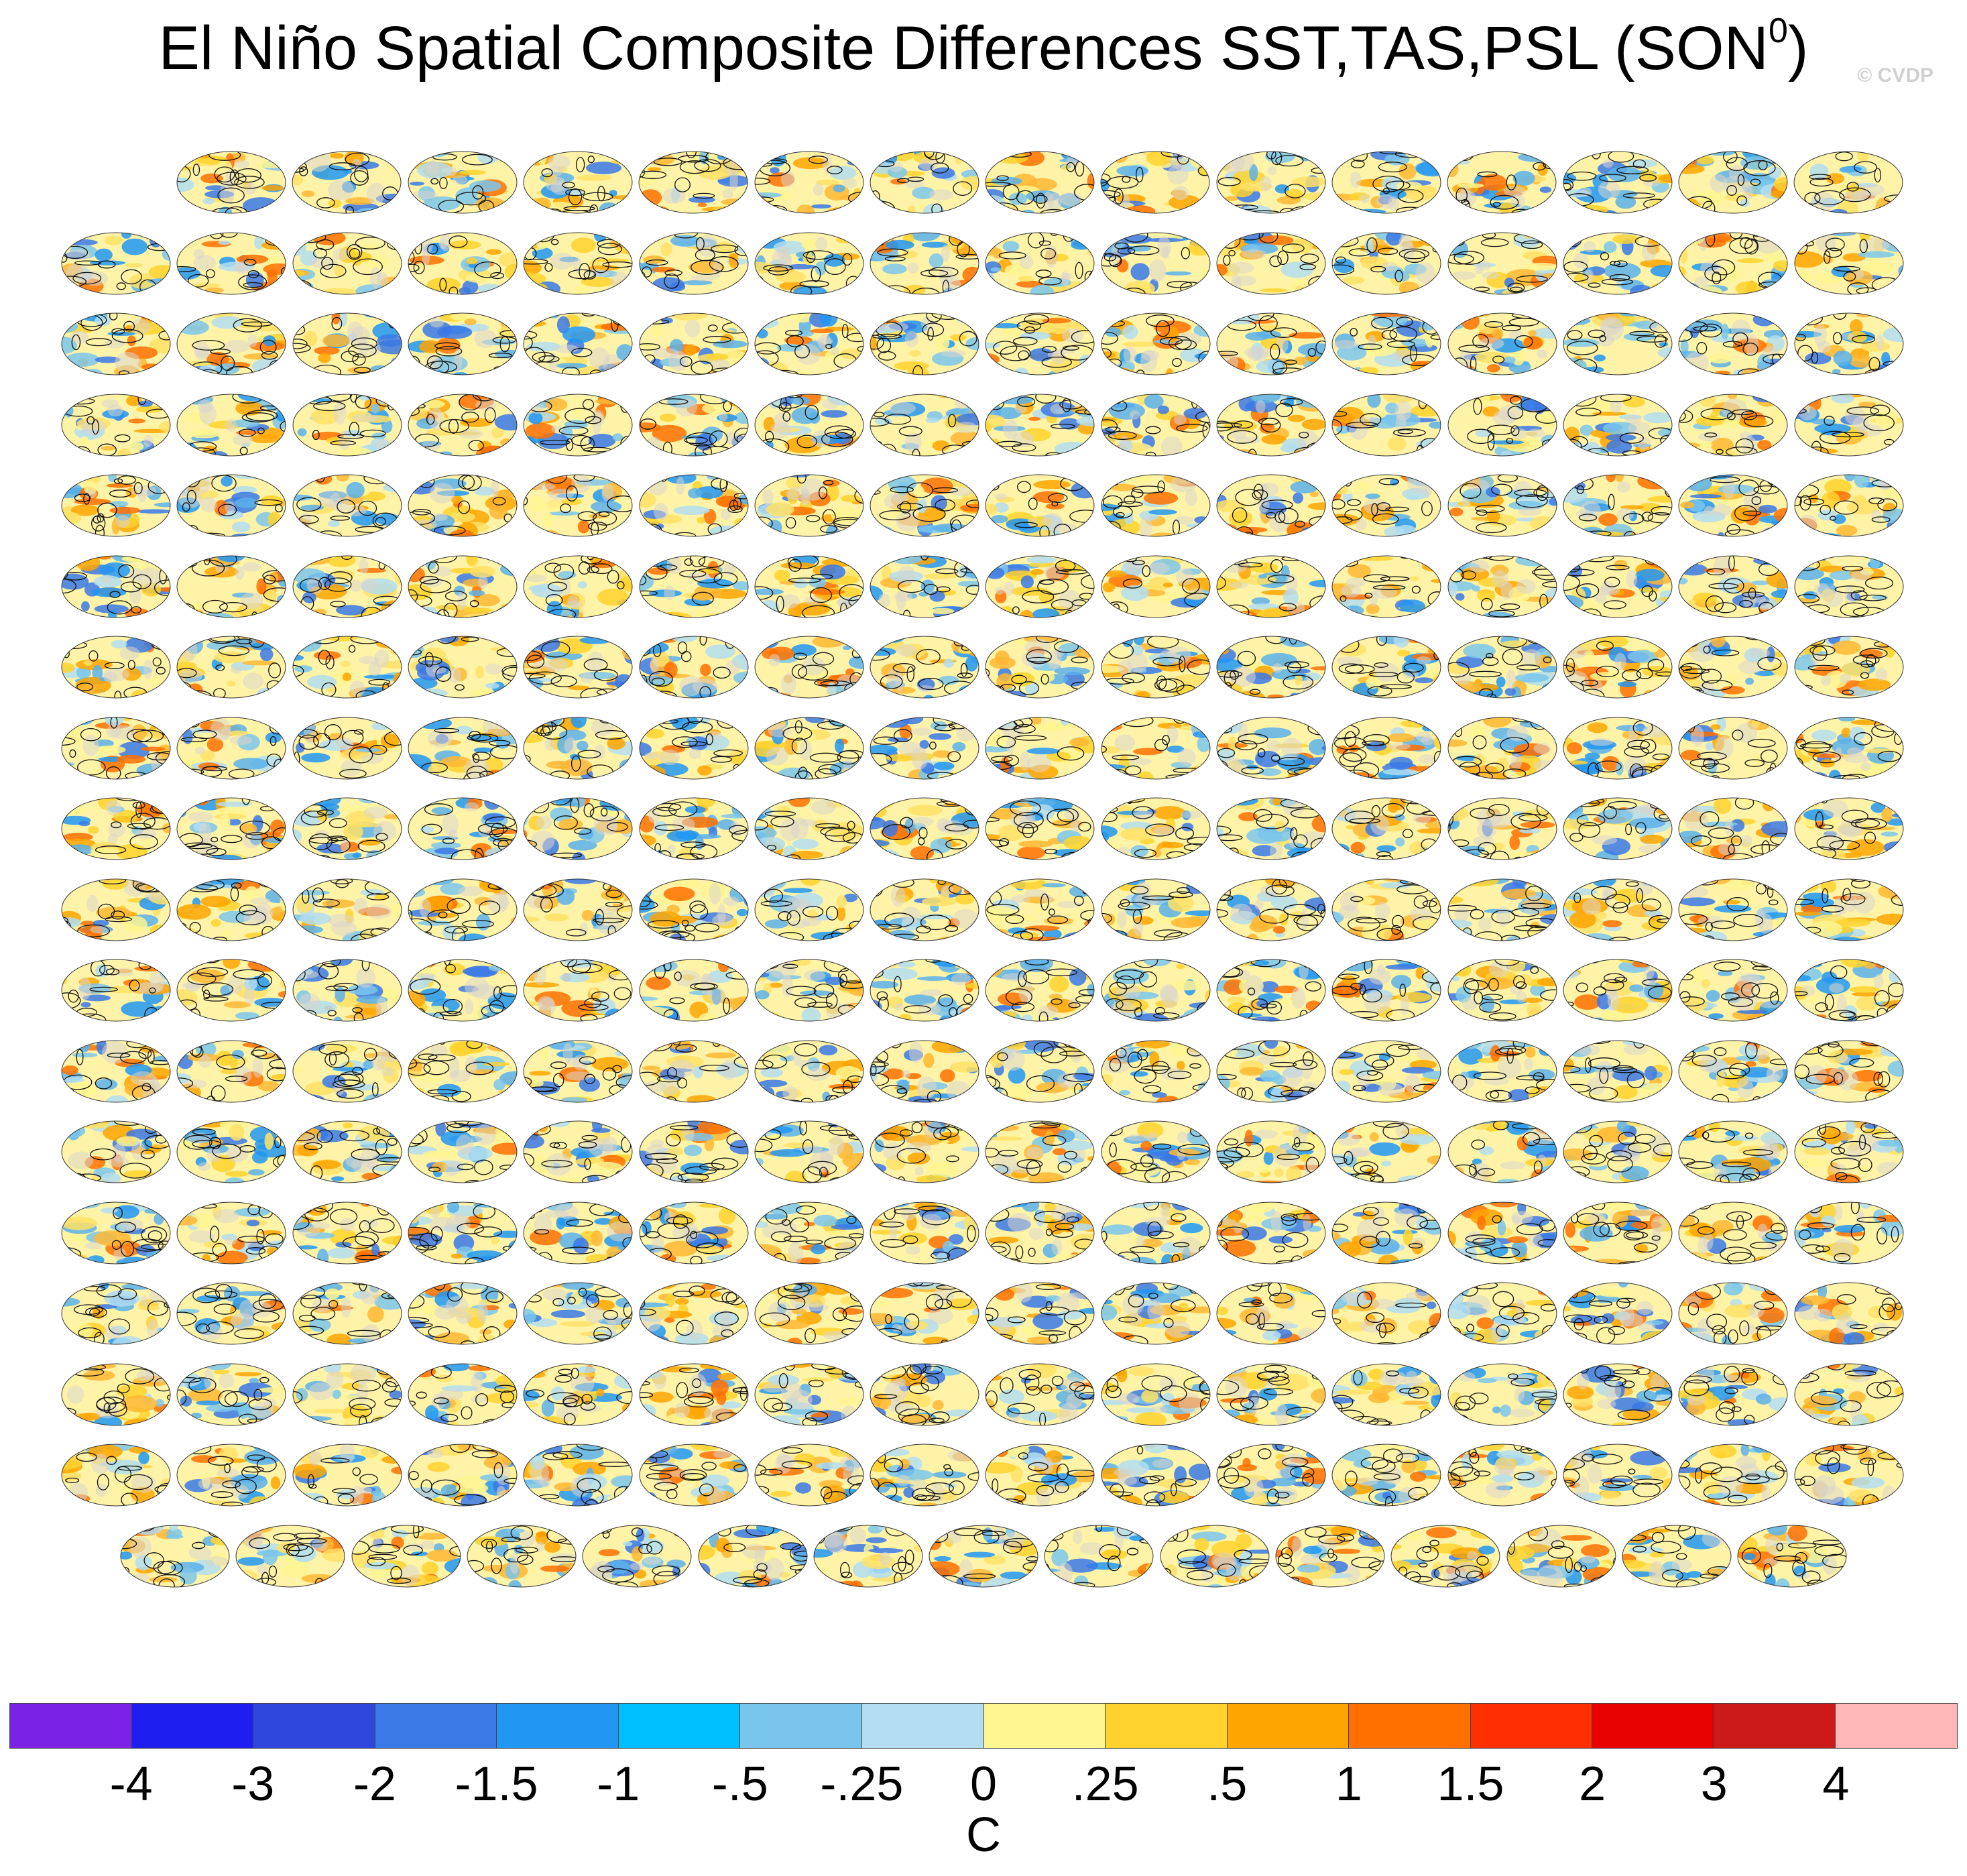 This screenshot has height=1876, width=1967. I want to click on colorbar-tick-label: 3, so click(1714, 1784).